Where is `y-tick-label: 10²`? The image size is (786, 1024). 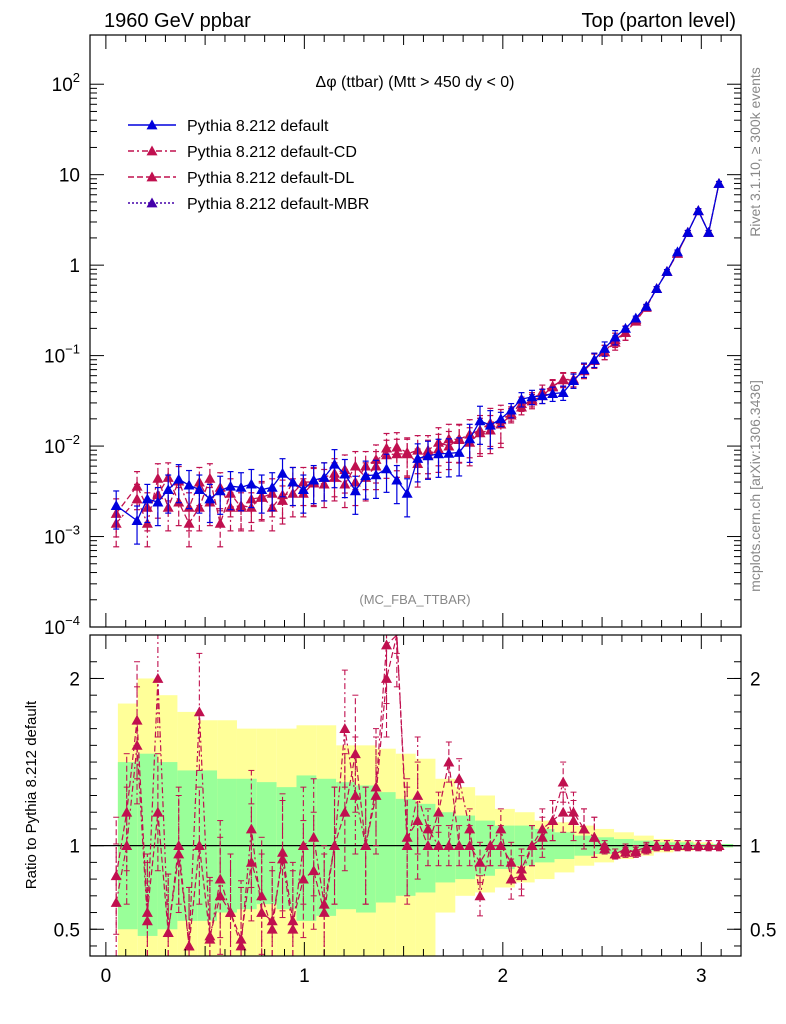 y-tick-label: 10² is located at coordinates (66, 83).